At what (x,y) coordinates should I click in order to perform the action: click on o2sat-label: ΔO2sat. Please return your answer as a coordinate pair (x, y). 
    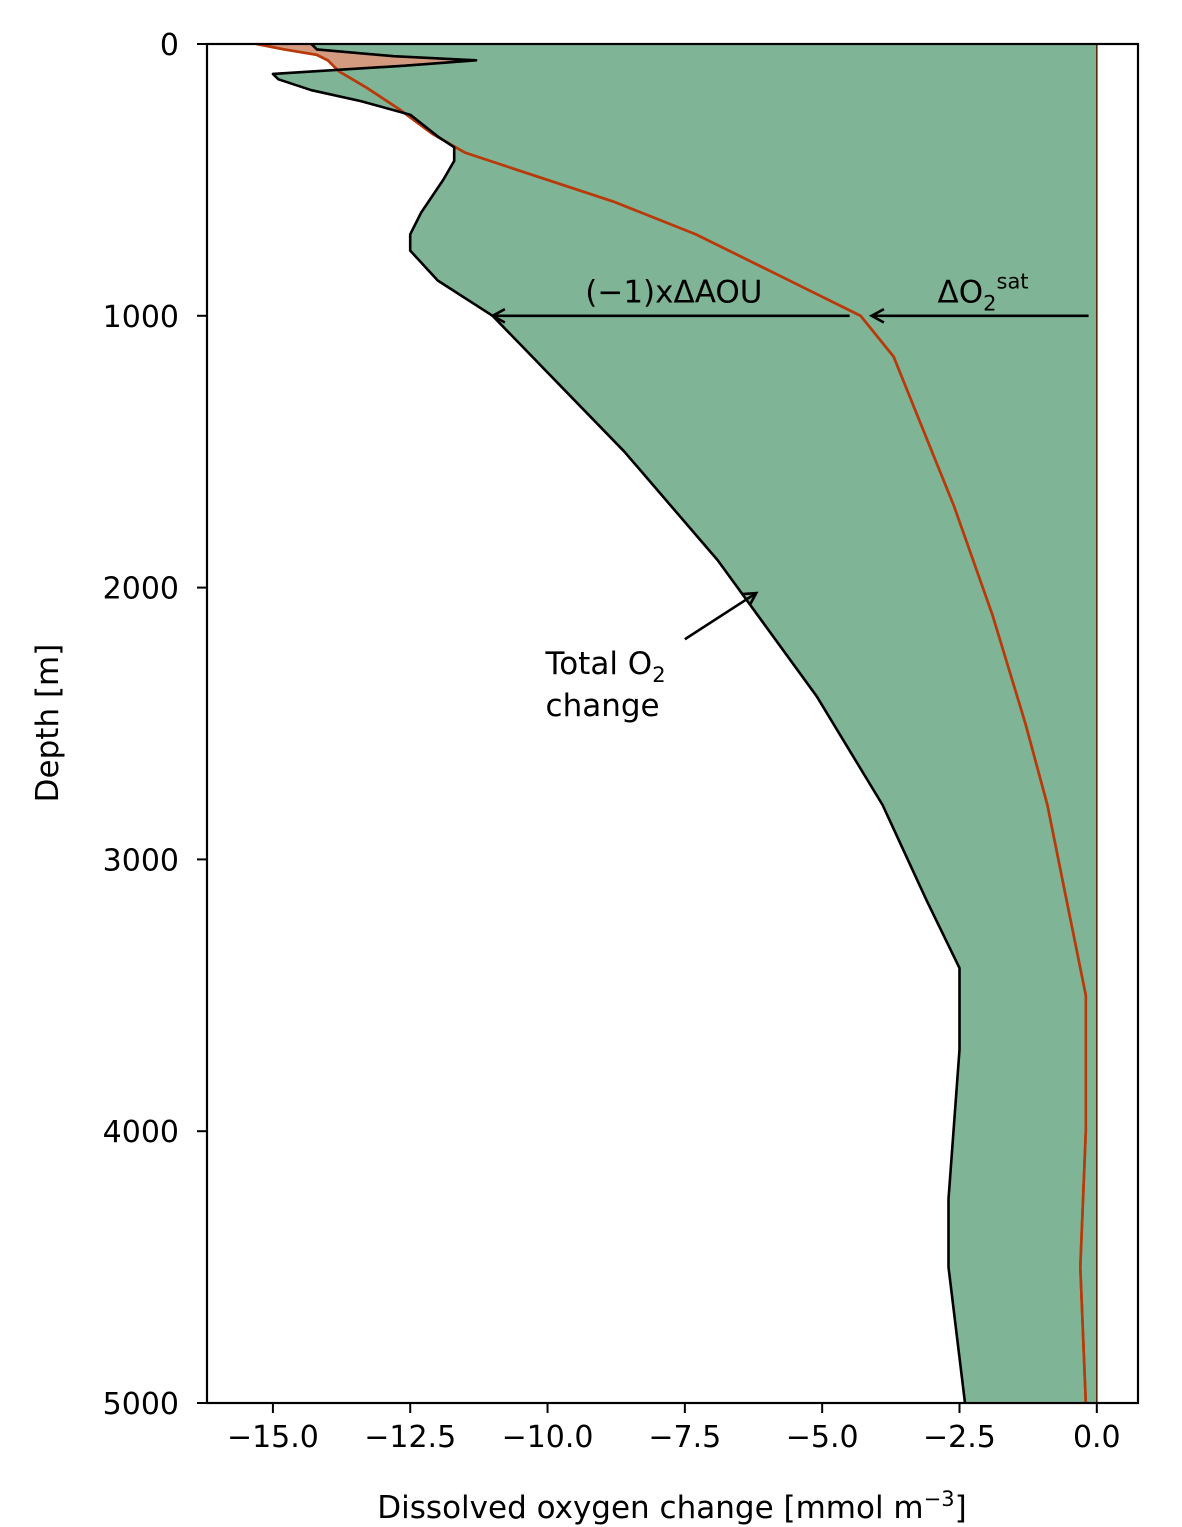
    Looking at the image, I should click on (983, 293).